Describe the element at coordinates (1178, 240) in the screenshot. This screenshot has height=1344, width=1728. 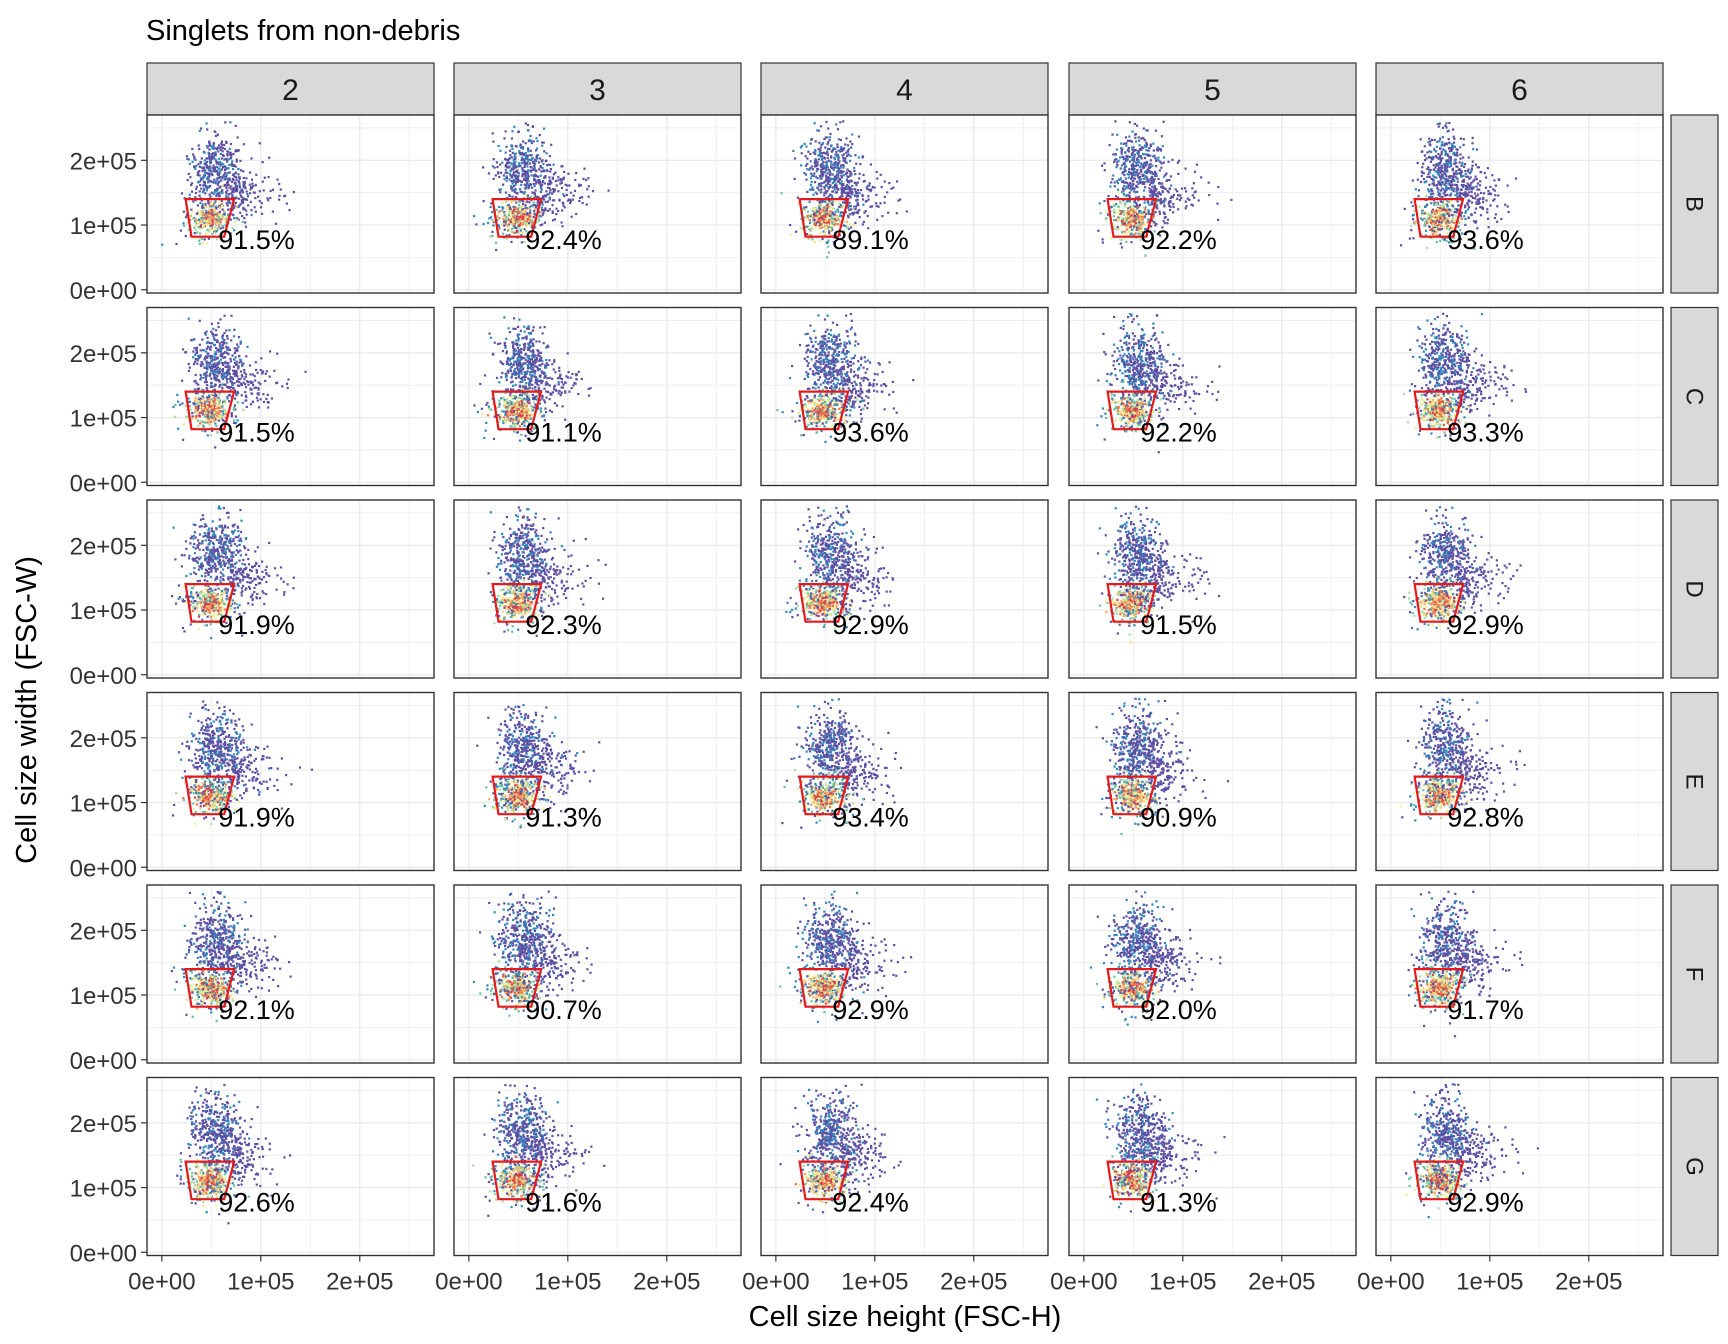
I see `gate-percent-label: 92.2%` at that location.